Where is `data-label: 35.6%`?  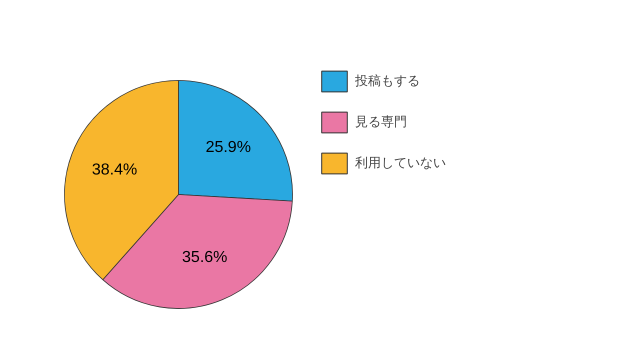
data-label: 35.6% is located at coordinates (205, 257).